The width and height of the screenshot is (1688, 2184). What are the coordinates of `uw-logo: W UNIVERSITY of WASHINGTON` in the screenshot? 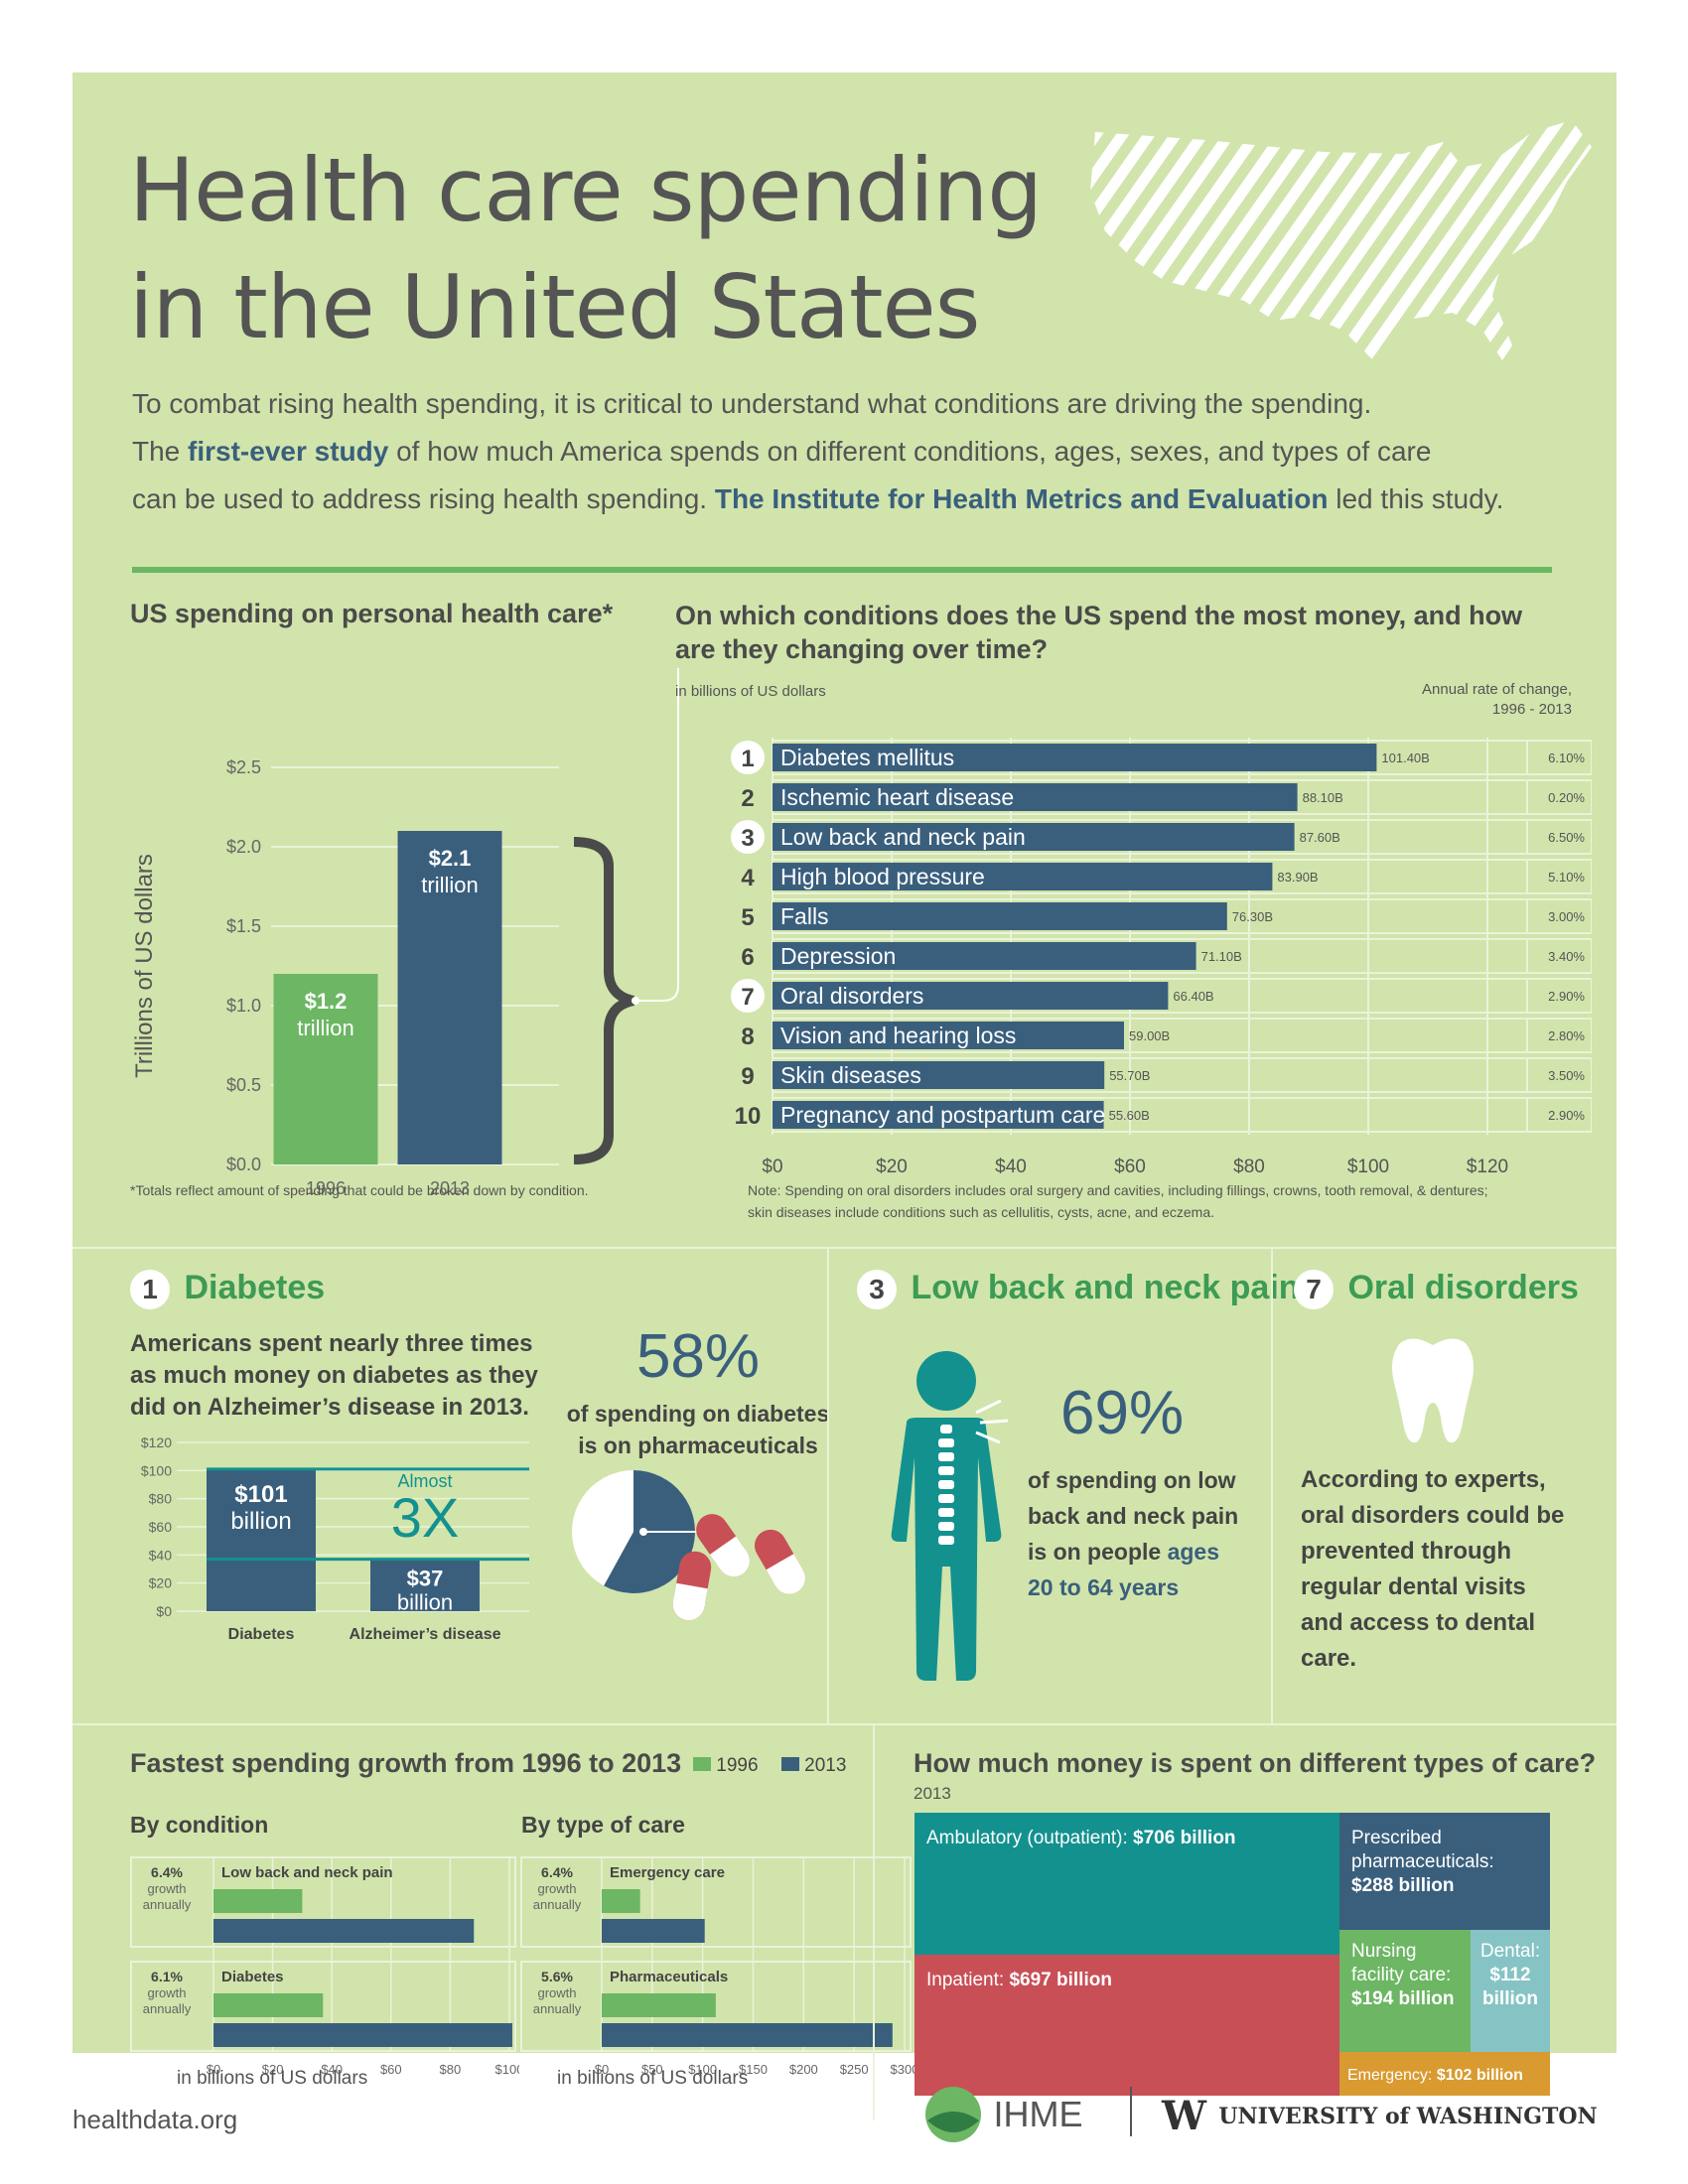 It's located at (1380, 2116).